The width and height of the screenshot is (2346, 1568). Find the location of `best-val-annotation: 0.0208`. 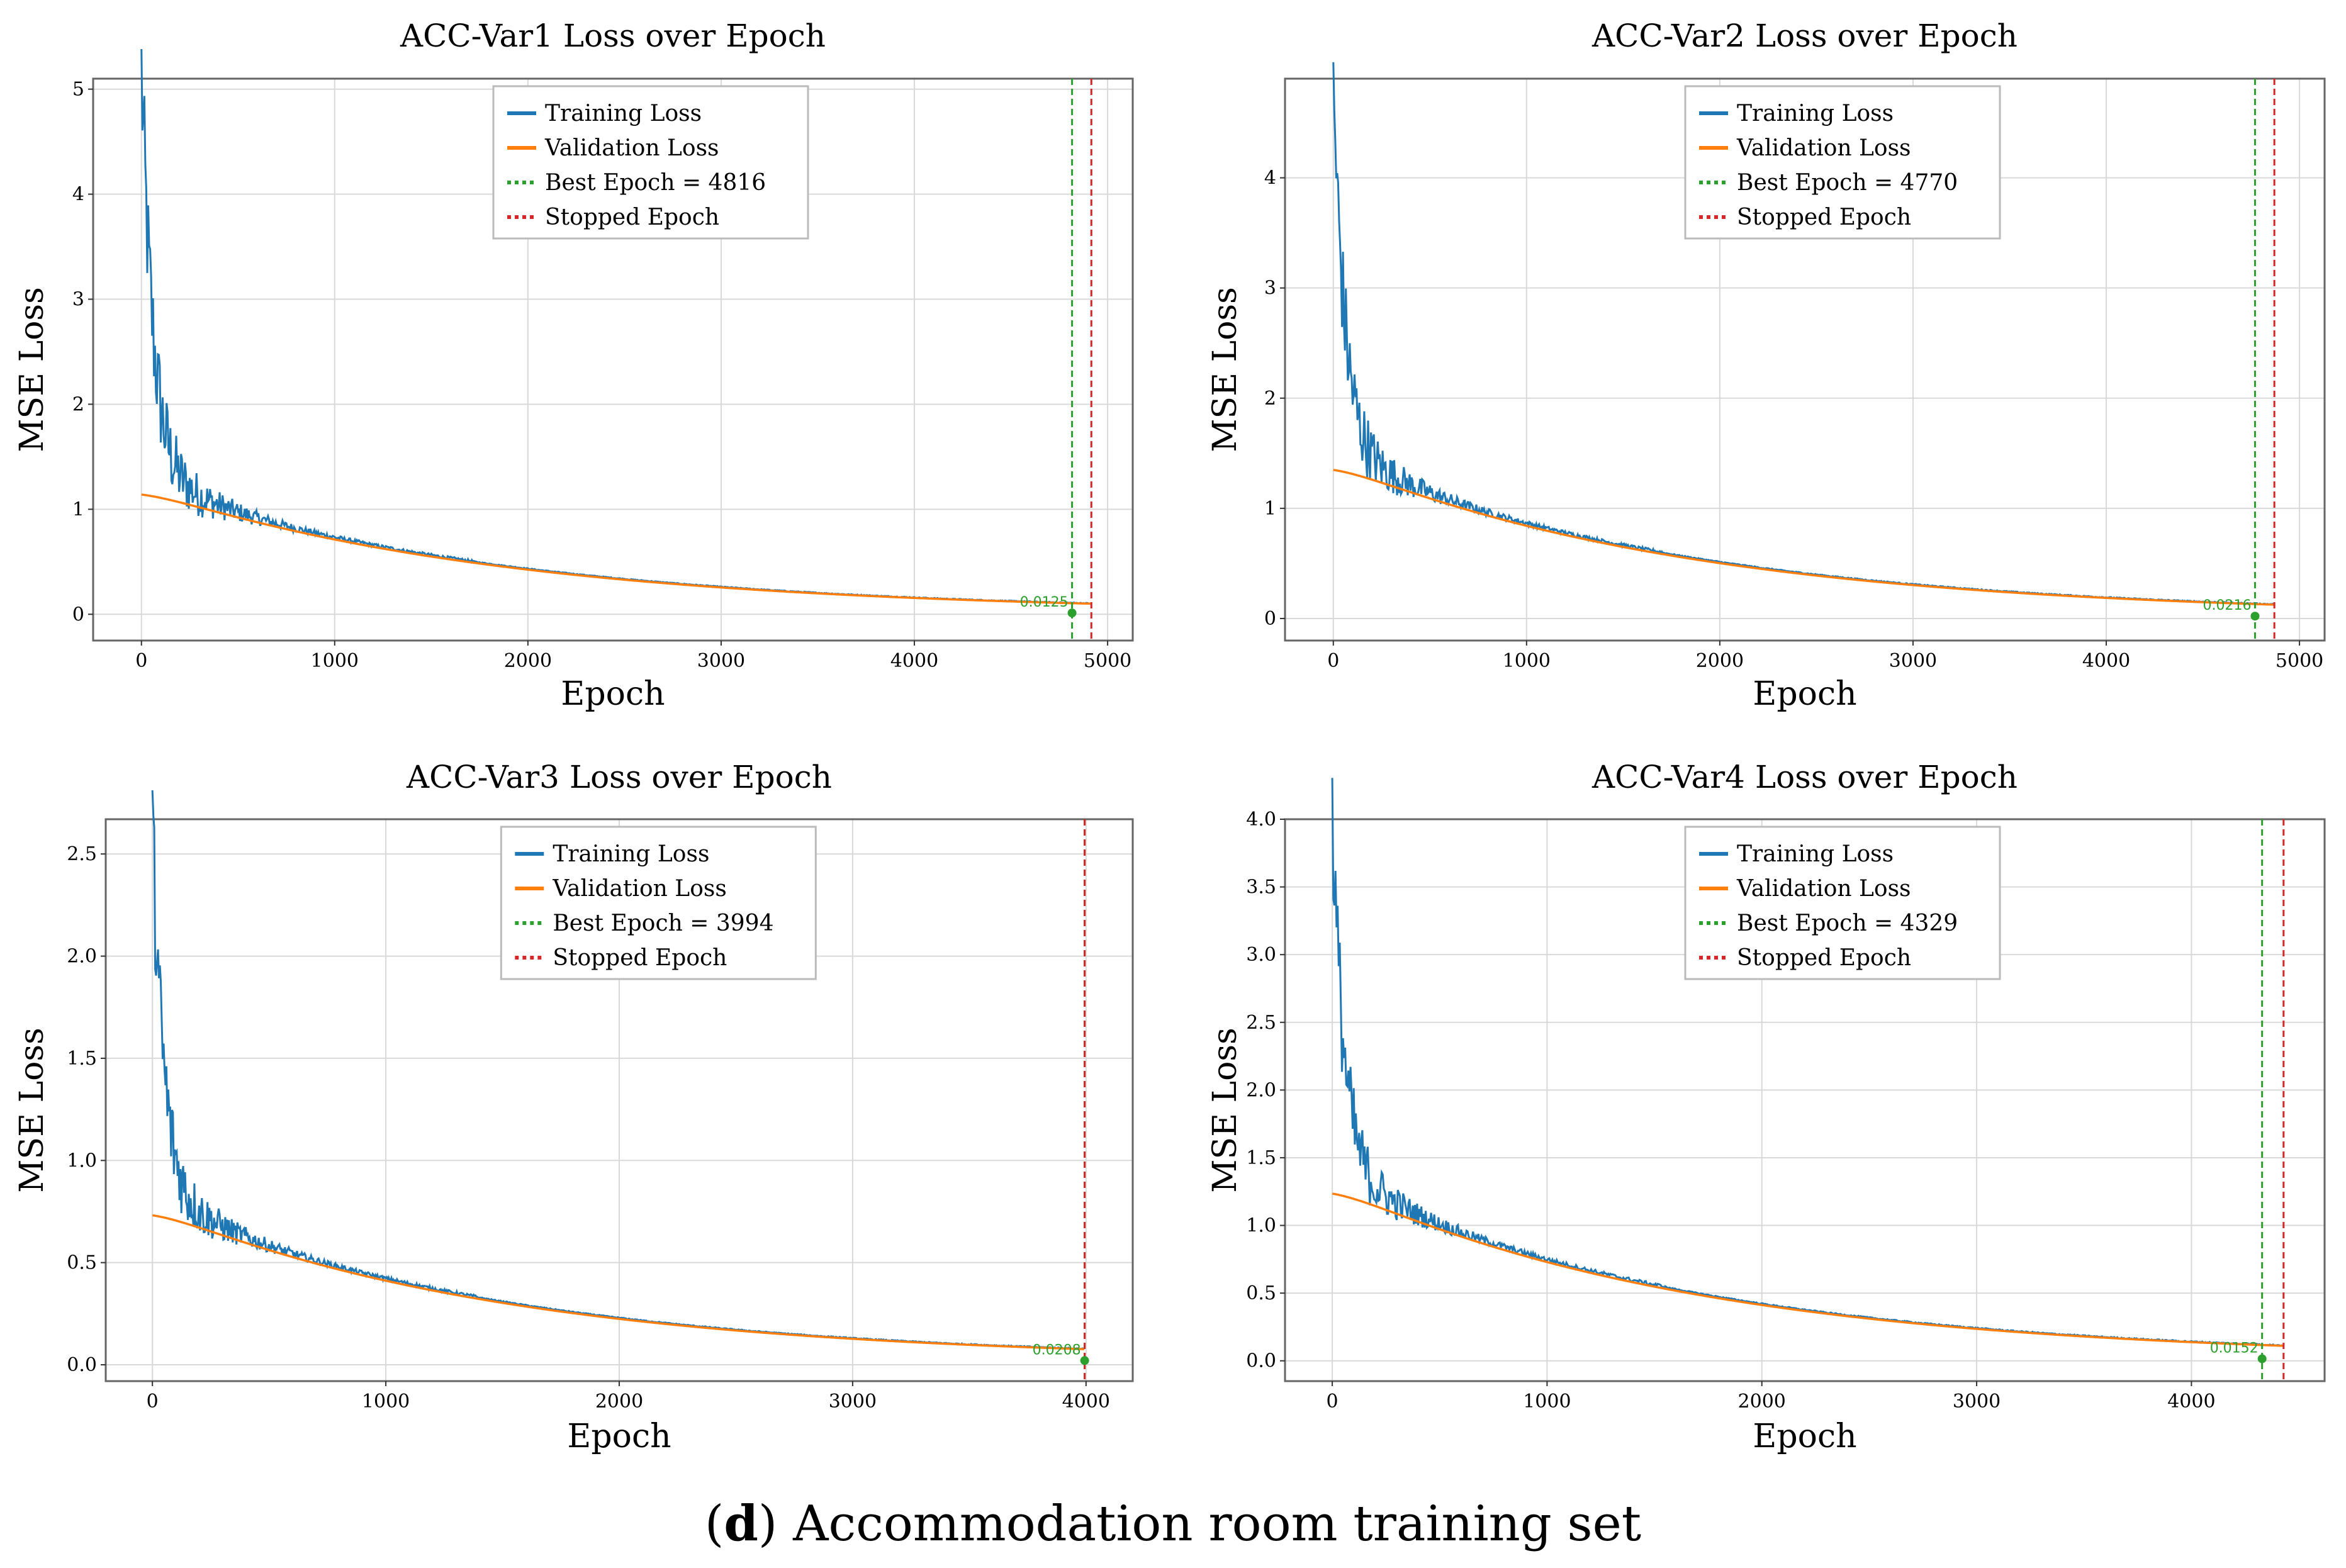

best-val-annotation: 0.0208 is located at coordinates (1057, 1350).